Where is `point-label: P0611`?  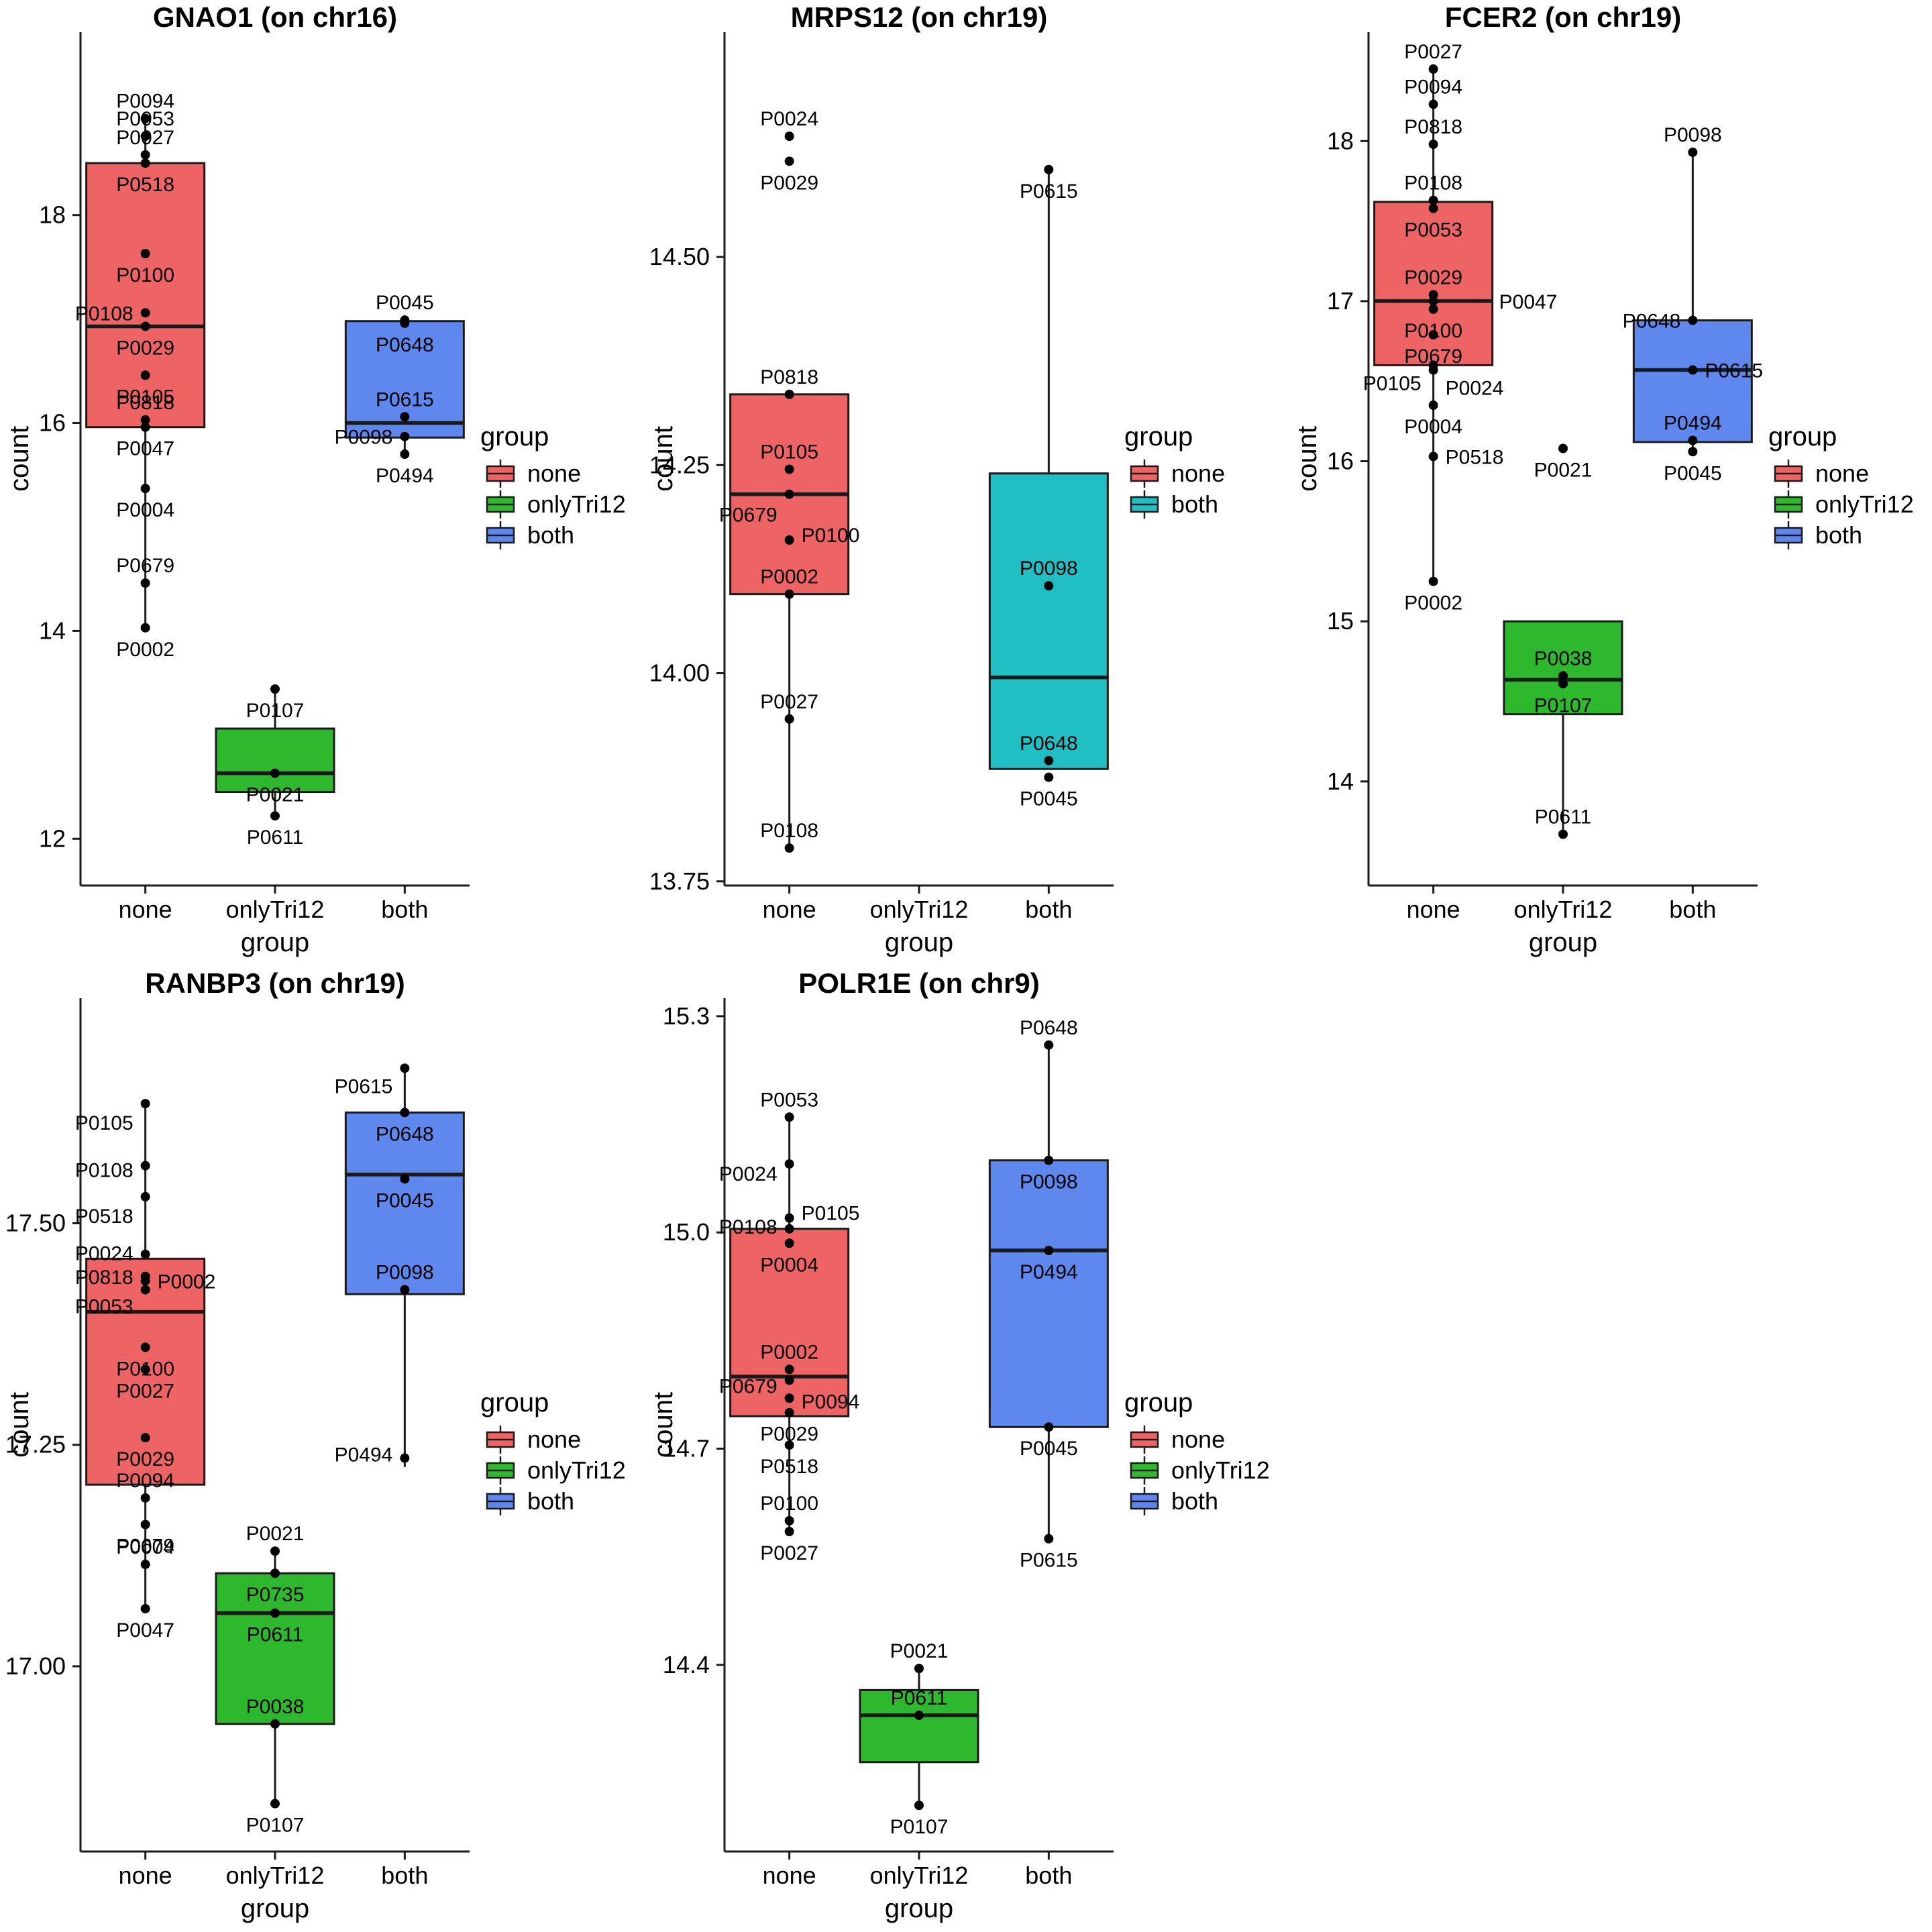
point-label: P0611 is located at coordinates (919, 1698).